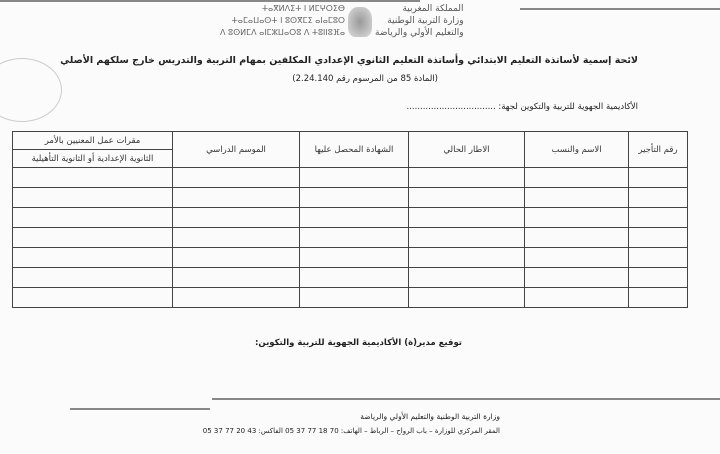 This screenshot has height=454, width=720. I want to click on header-workplace: مقرات عمل المعنيين بالأمر, so click(92, 140).